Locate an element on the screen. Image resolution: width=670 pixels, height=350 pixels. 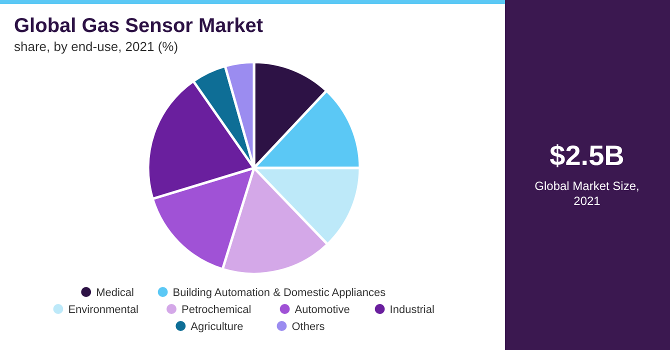
legend-label: Industrial is located at coordinates (412, 310).